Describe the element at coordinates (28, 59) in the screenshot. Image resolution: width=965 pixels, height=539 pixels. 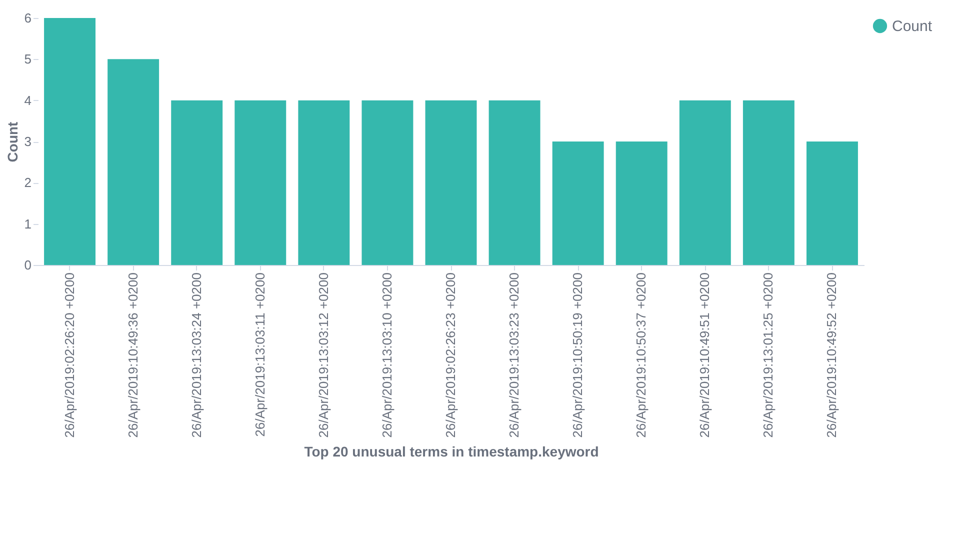
I see `y-tick-label: 5` at that location.